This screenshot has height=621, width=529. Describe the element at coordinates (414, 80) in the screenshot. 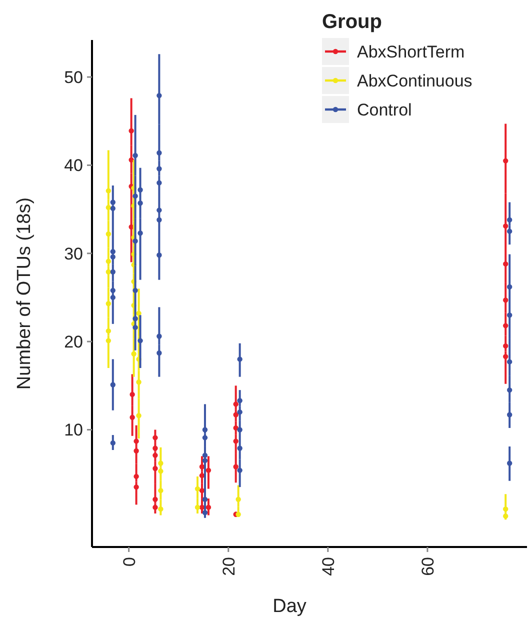

I see `legend-label: AbxContinuous` at that location.